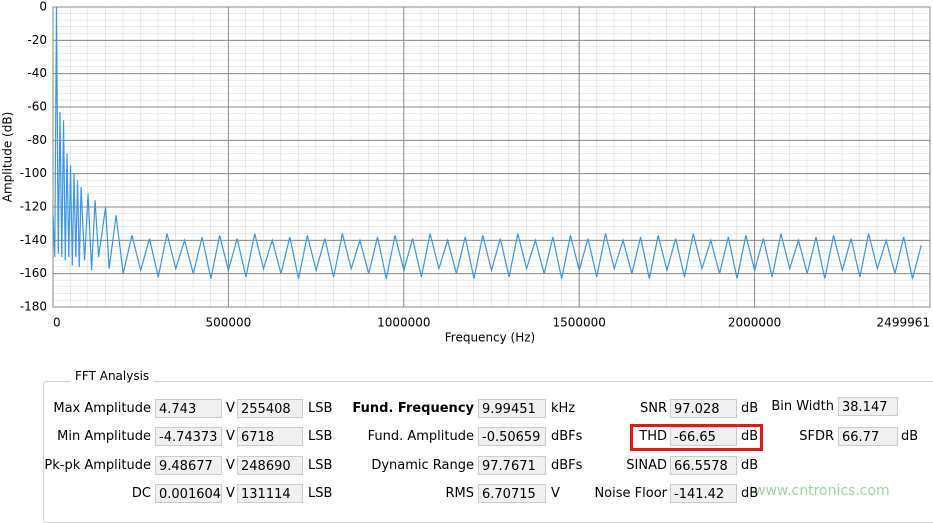 This screenshot has height=523, width=933. I want to click on field-label: SINAD, so click(646, 465).